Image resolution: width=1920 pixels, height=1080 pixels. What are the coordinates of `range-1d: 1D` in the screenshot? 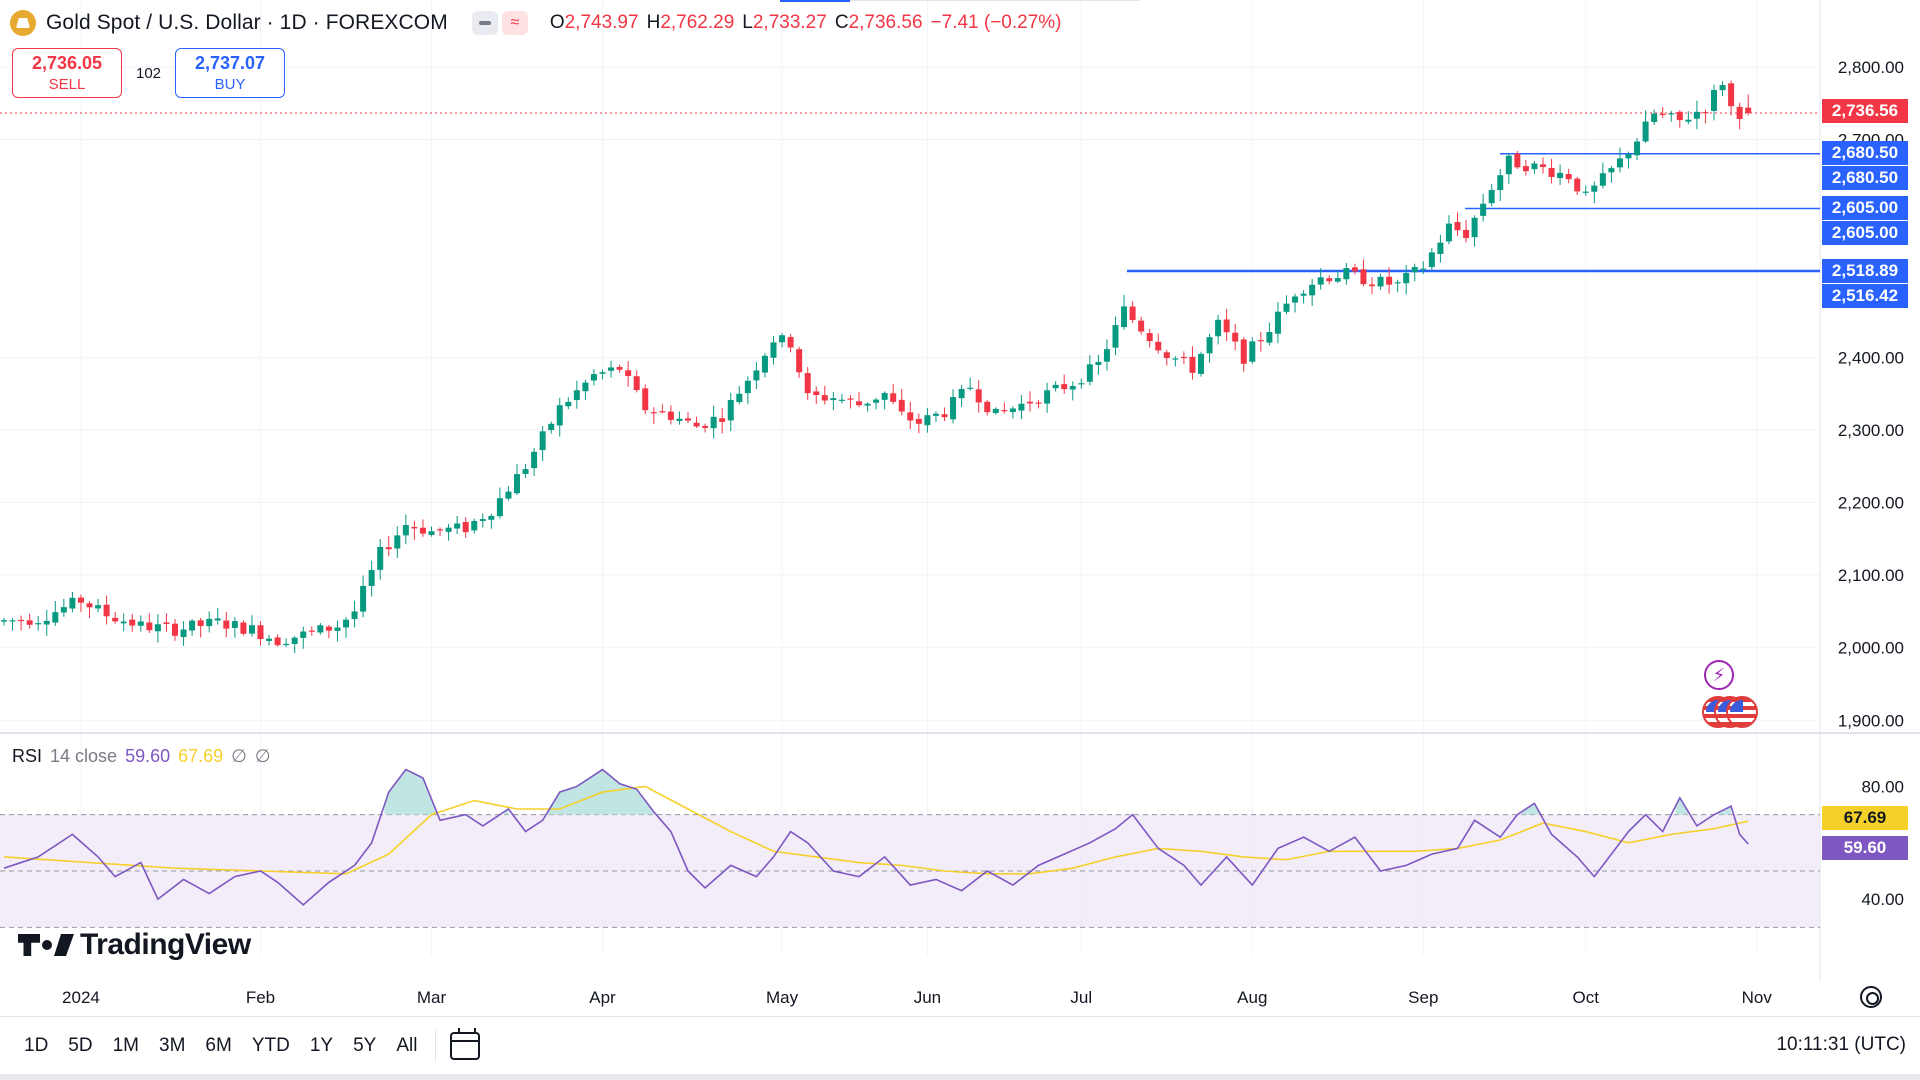 It's located at (36, 1045).